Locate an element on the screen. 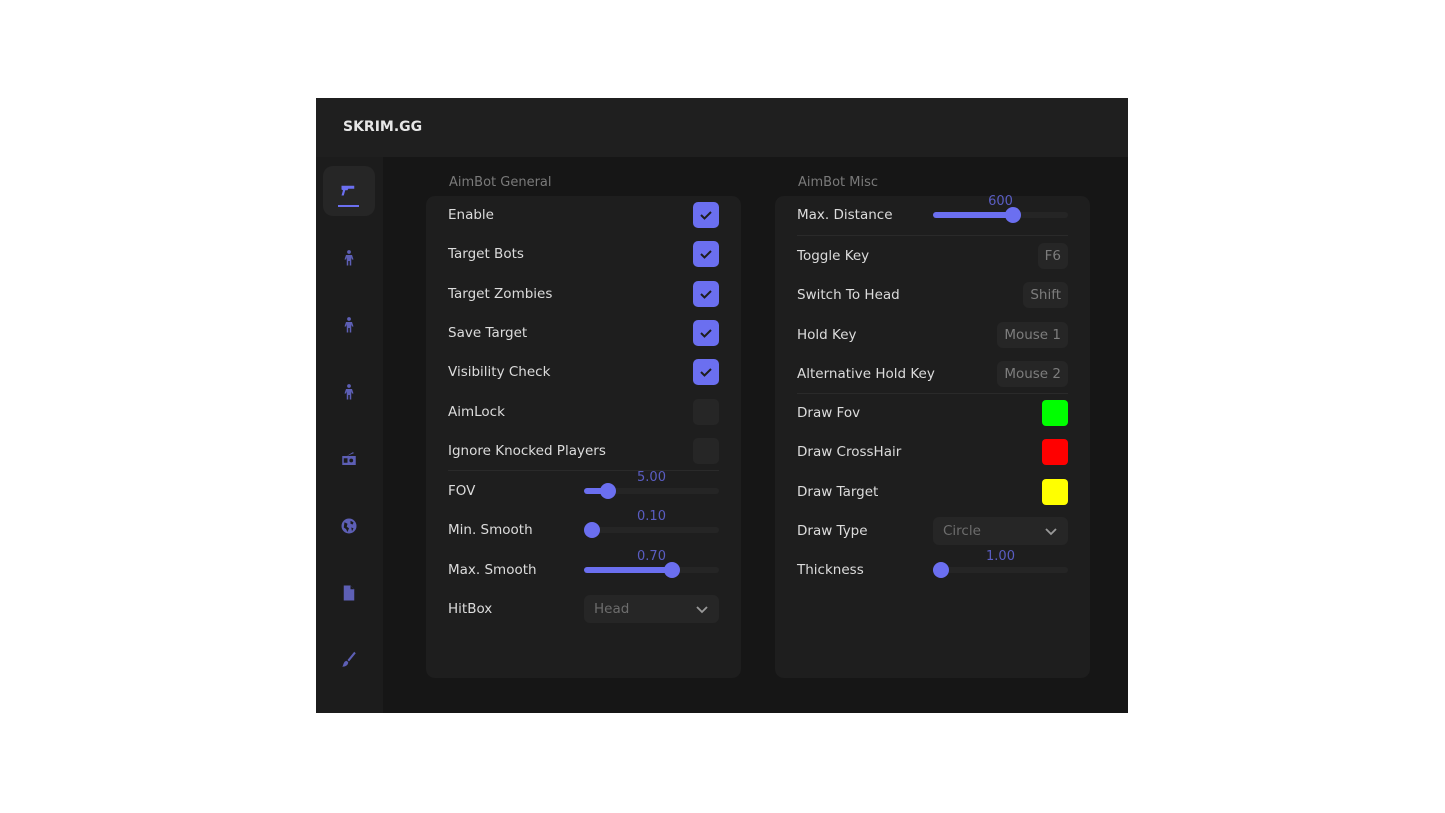 The height and width of the screenshot is (813, 1445). color-row: Draw Fov is located at coordinates (932, 413).